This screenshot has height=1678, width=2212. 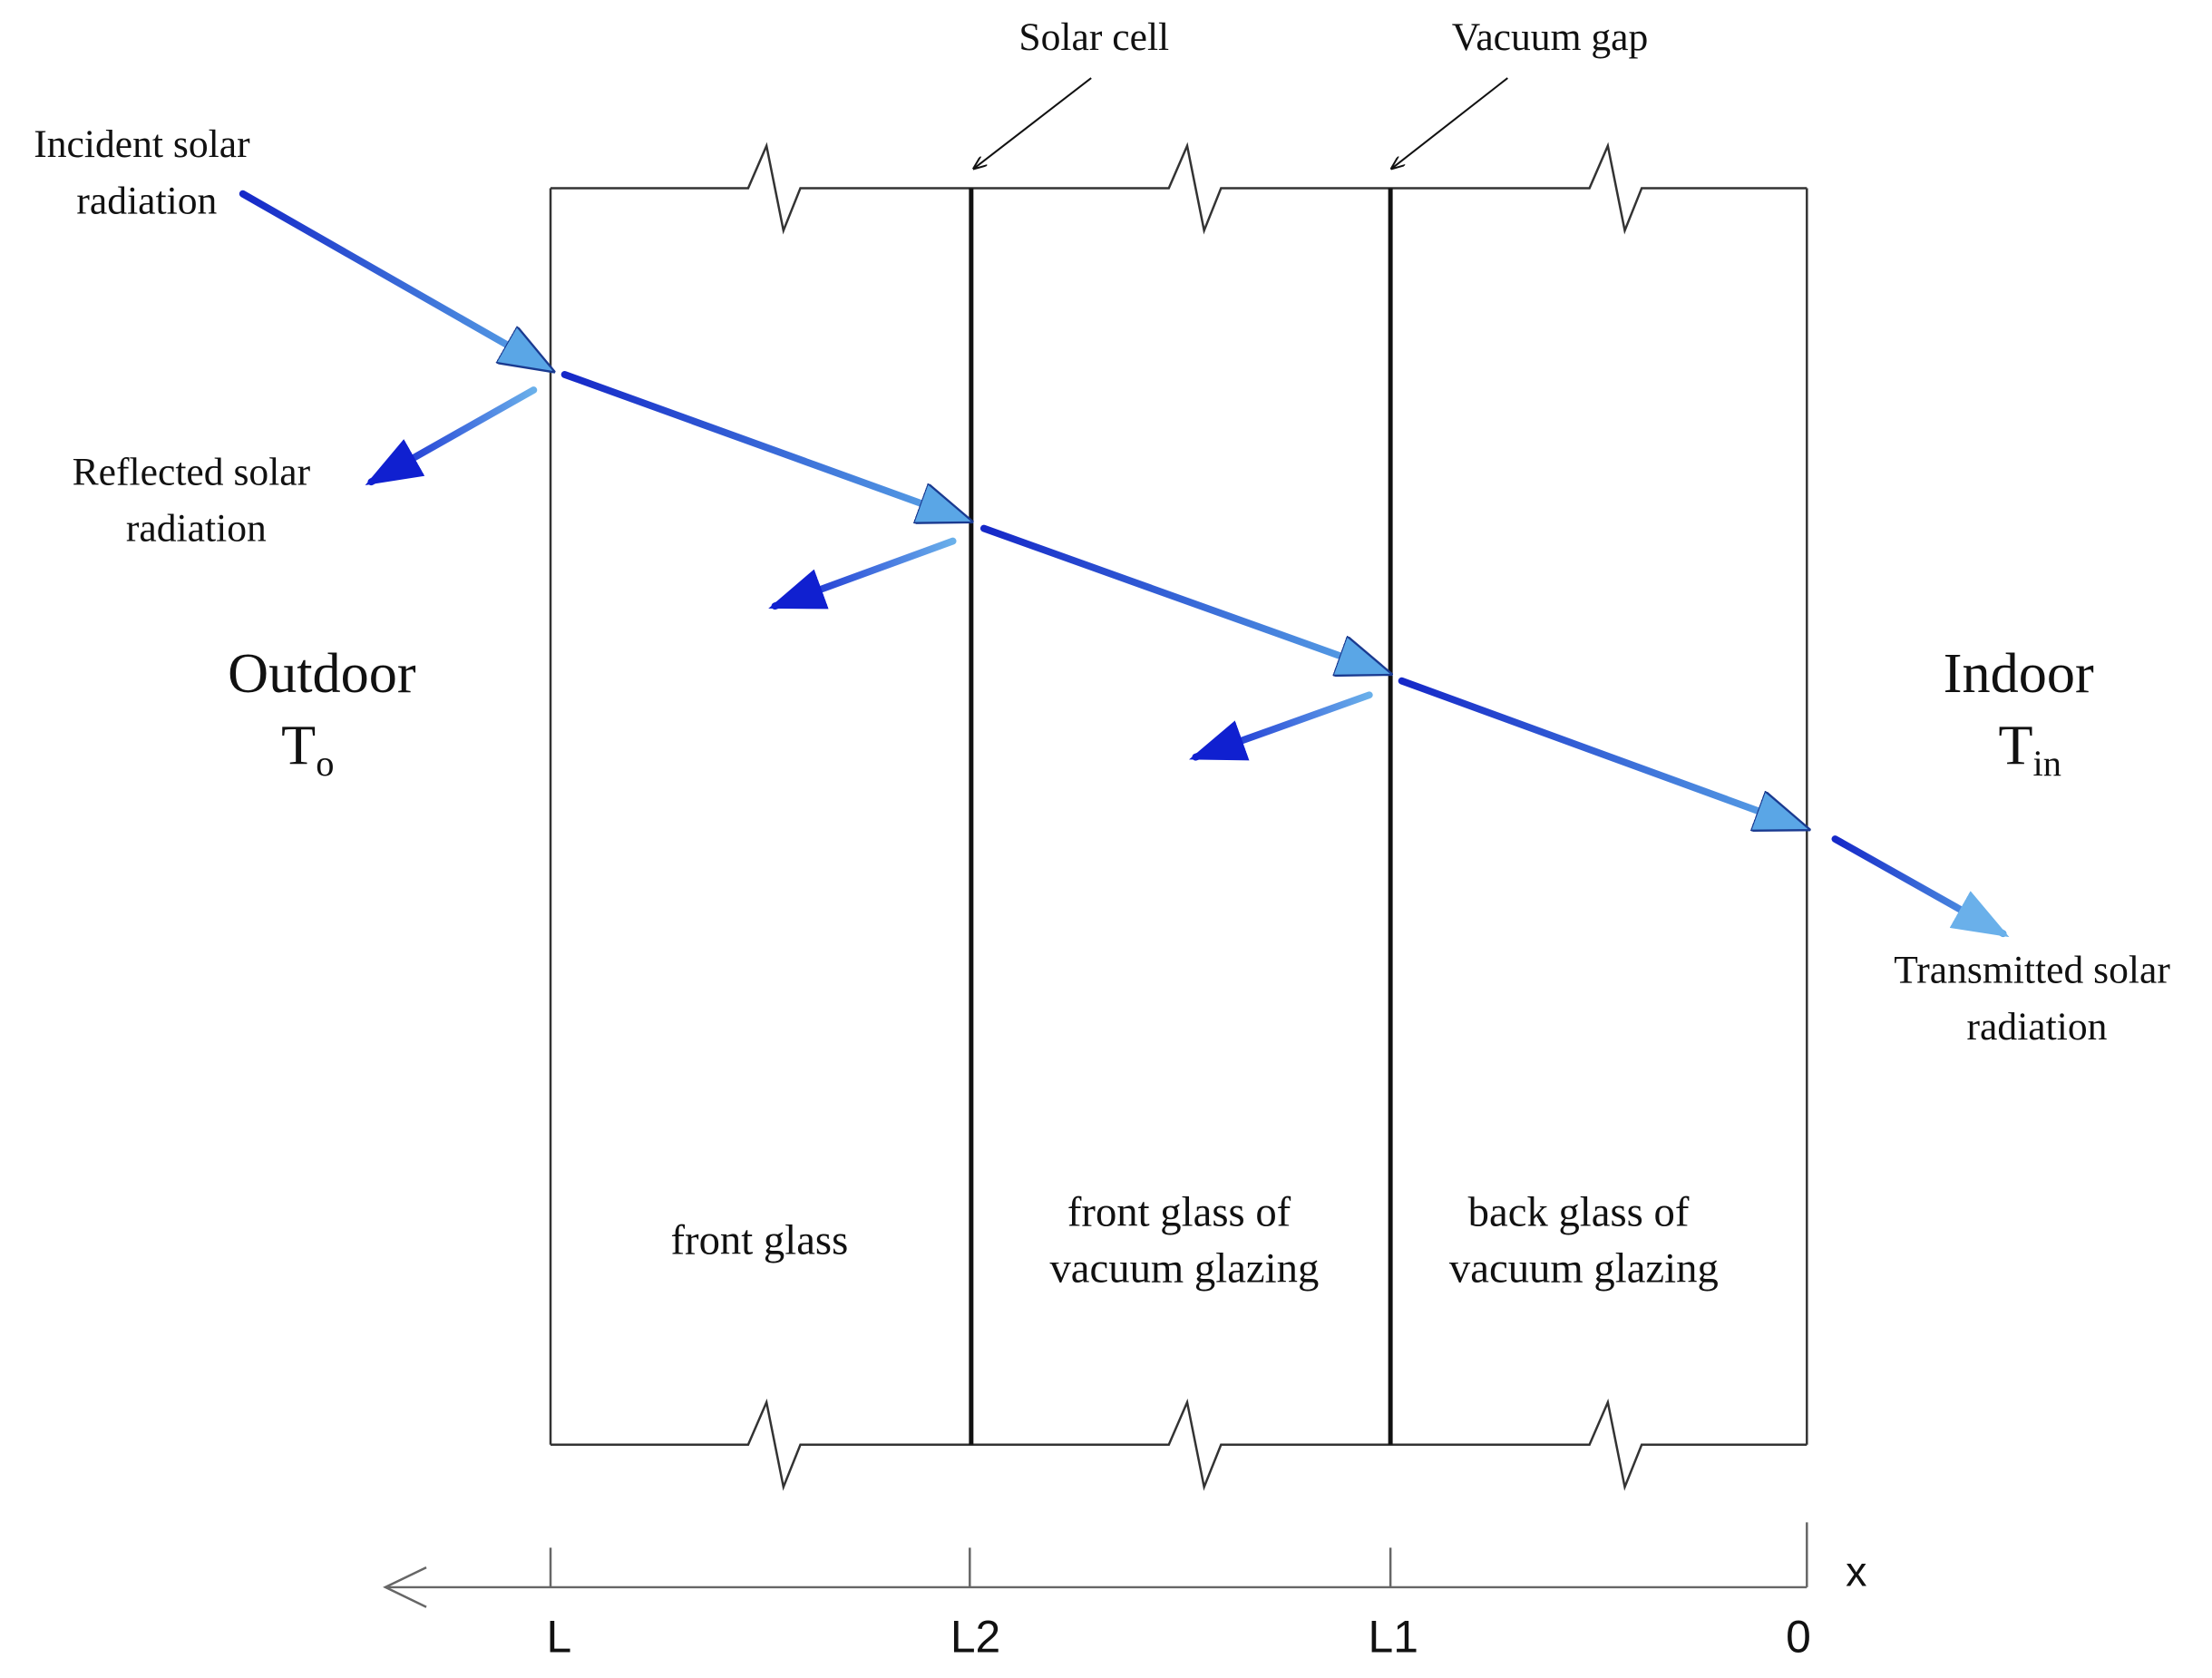 I want to click on text-line: Incident solar, so click(x=142, y=144).